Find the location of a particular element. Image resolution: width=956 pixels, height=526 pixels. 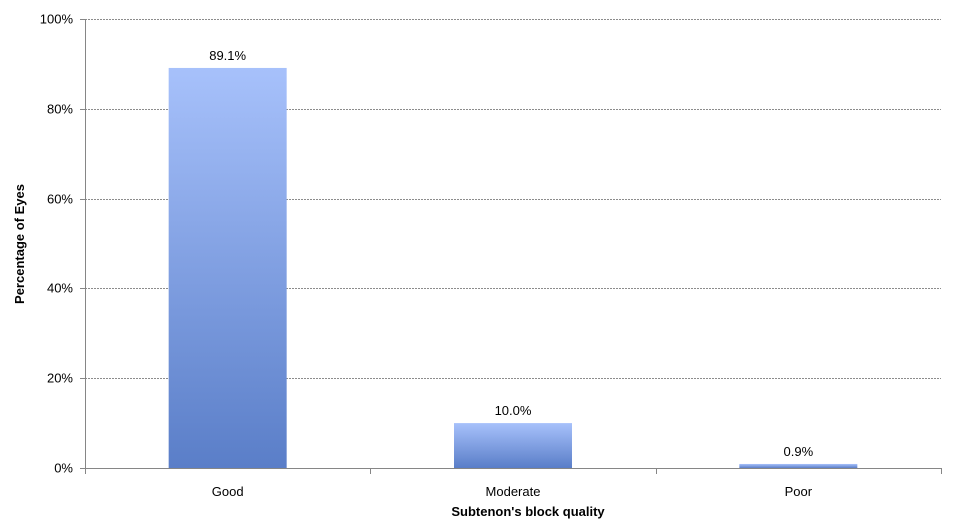

bar-moderate is located at coordinates (513, 445).